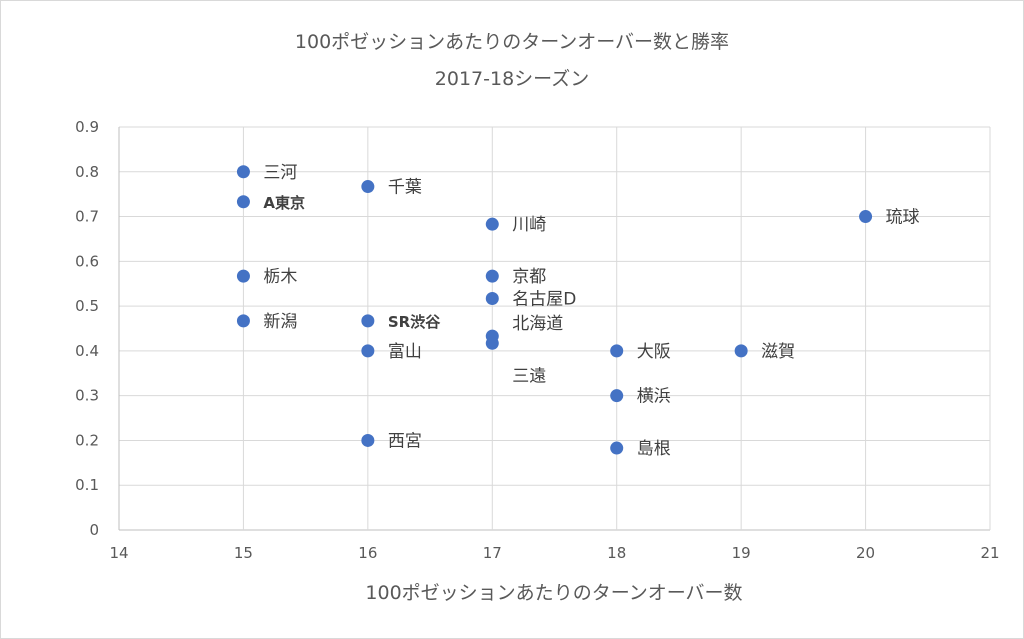 The height and width of the screenshot is (639, 1024). What do you see at coordinates (654, 397) in the screenshot?
I see `data-label: 横浜` at bounding box center [654, 397].